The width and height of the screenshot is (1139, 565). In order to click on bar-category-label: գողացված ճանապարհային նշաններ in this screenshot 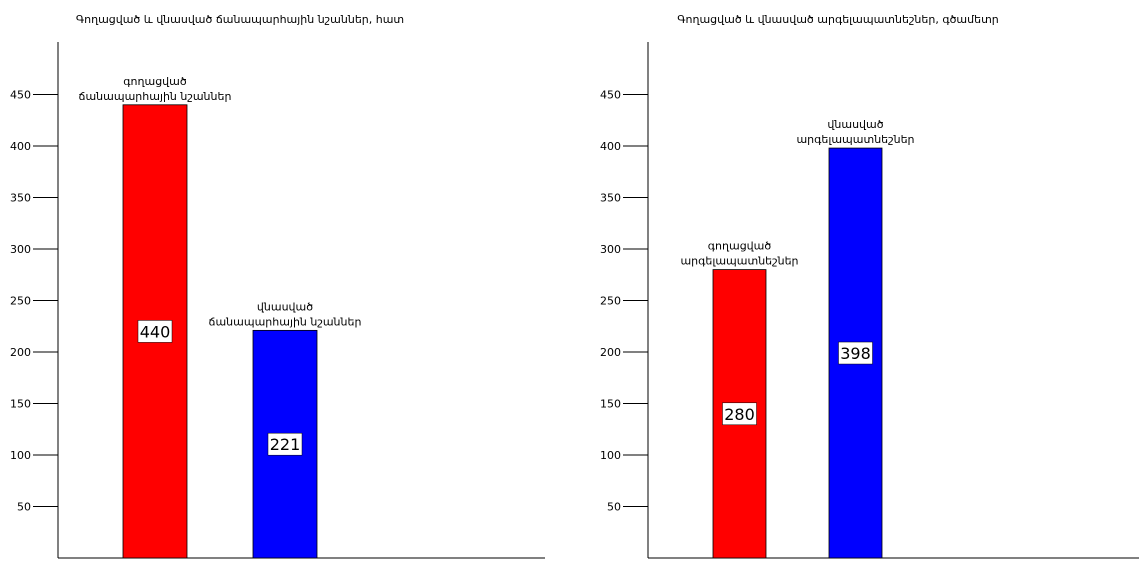, I will do `click(155, 89)`.